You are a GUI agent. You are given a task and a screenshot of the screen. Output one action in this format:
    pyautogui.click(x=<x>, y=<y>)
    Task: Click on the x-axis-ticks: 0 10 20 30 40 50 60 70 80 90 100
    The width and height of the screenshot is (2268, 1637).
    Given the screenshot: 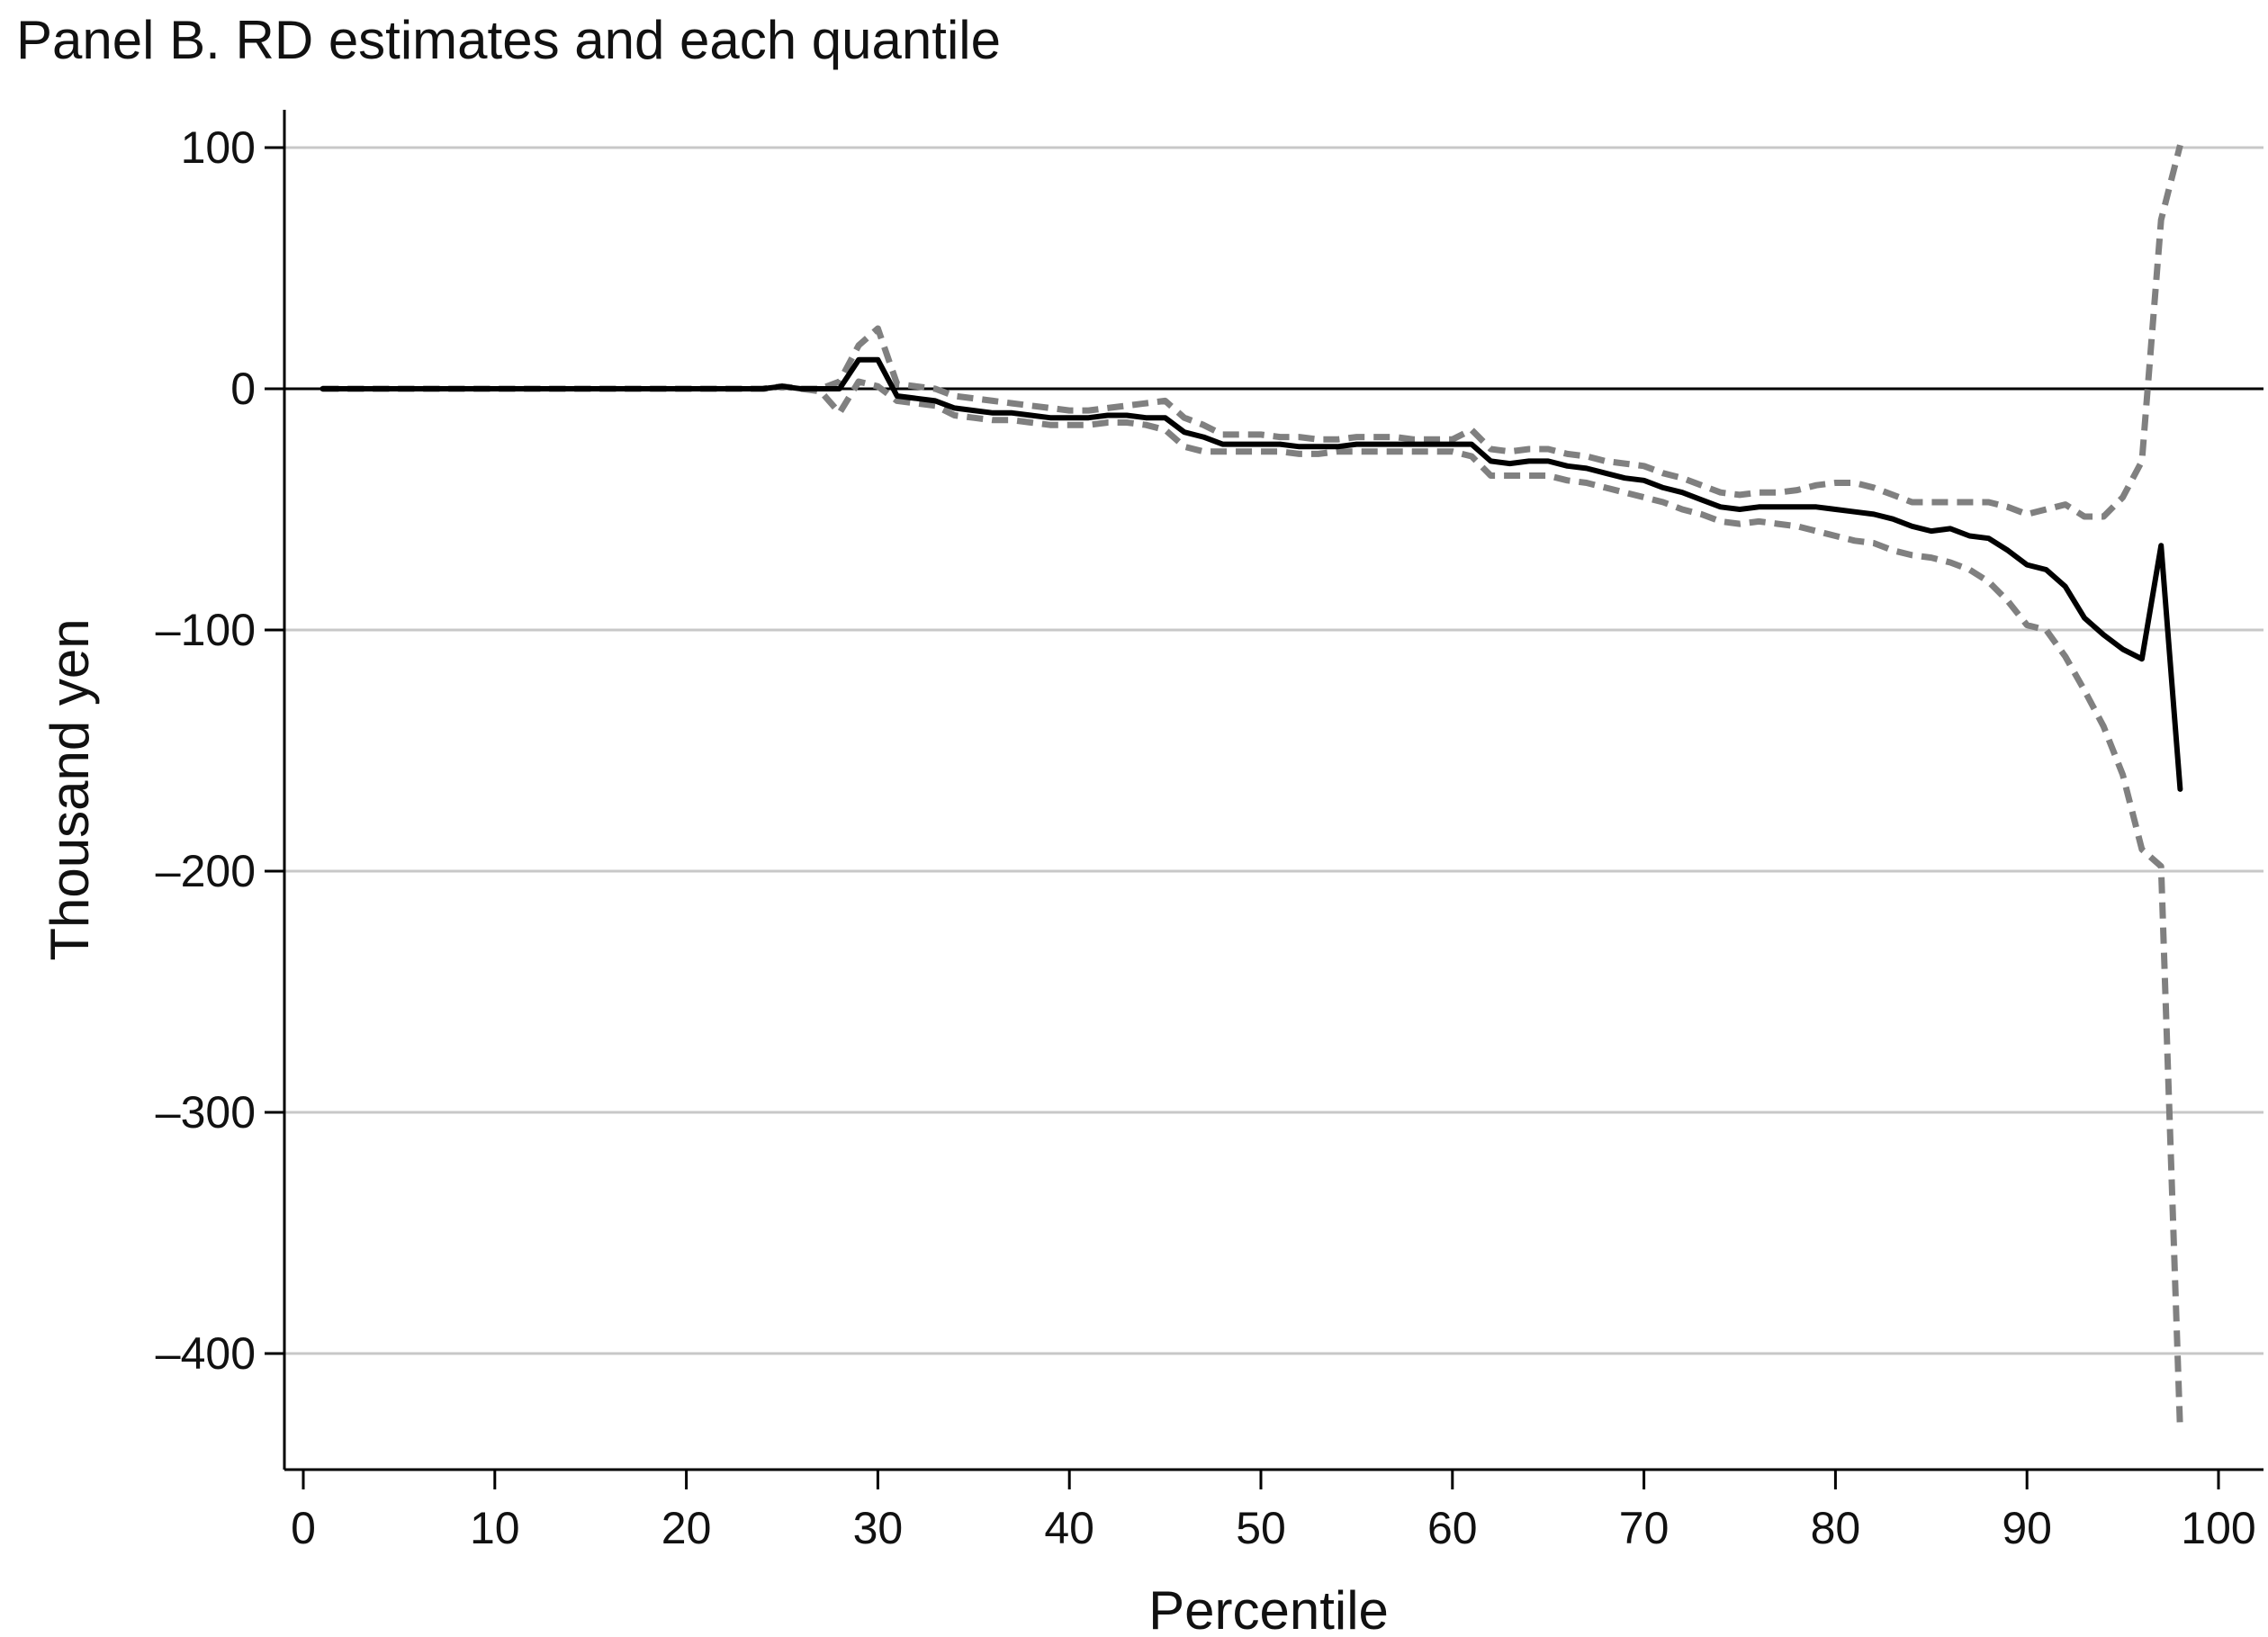 What is the action you would take?
    pyautogui.click(x=1273, y=1511)
    